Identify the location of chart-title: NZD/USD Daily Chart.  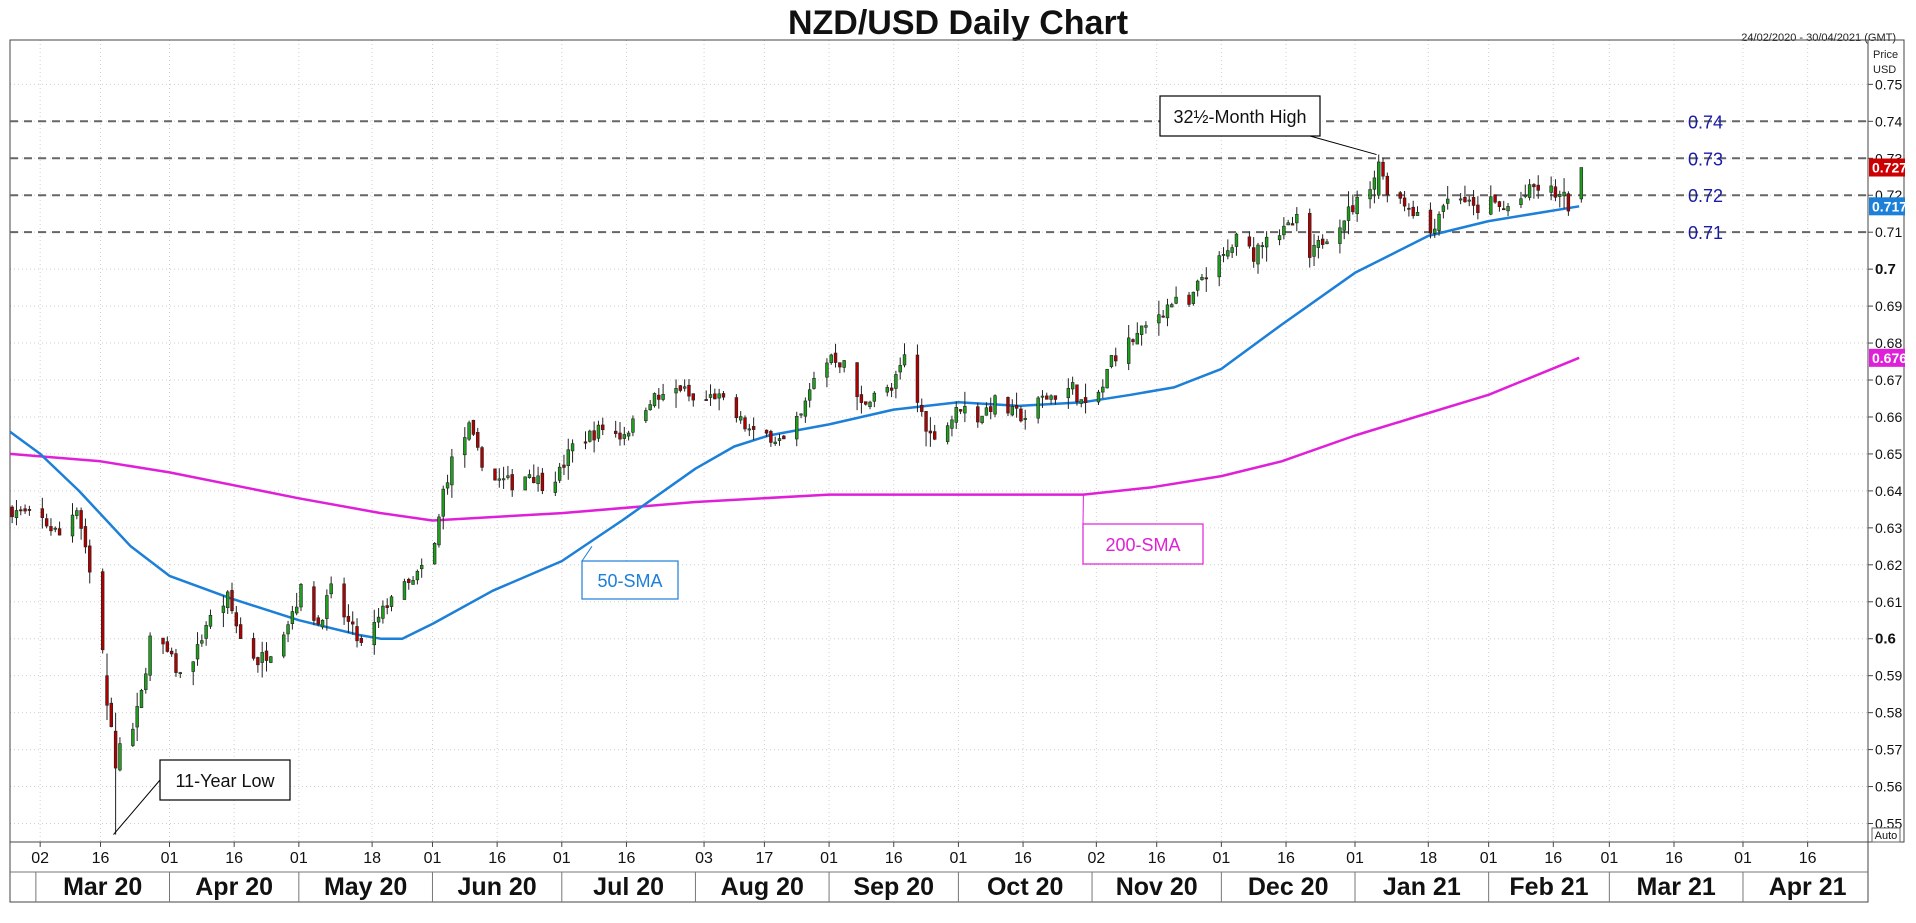
(958, 23).